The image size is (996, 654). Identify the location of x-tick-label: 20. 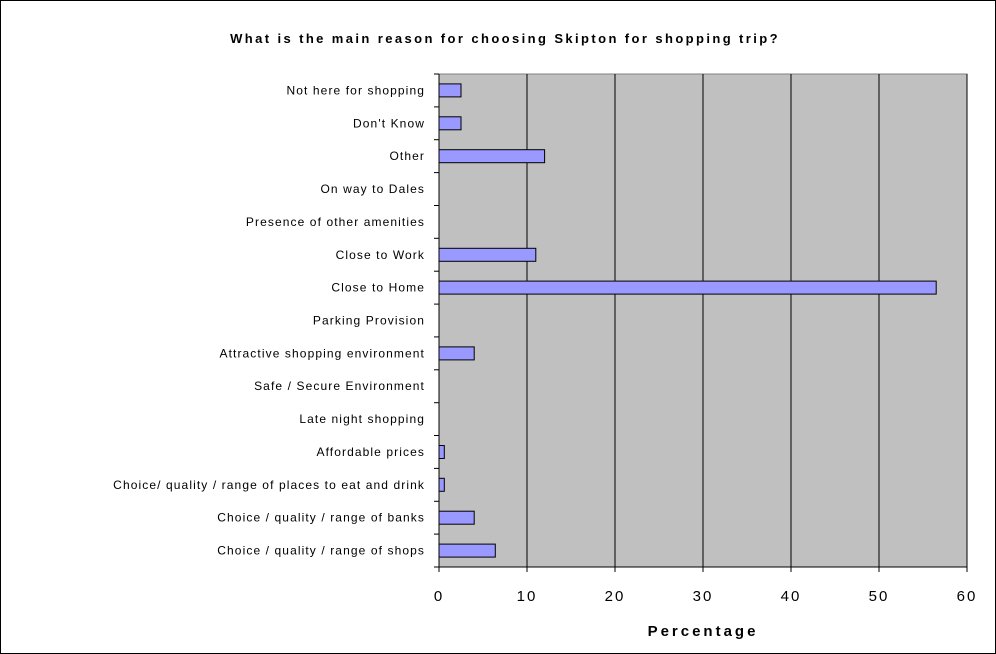
(615, 596).